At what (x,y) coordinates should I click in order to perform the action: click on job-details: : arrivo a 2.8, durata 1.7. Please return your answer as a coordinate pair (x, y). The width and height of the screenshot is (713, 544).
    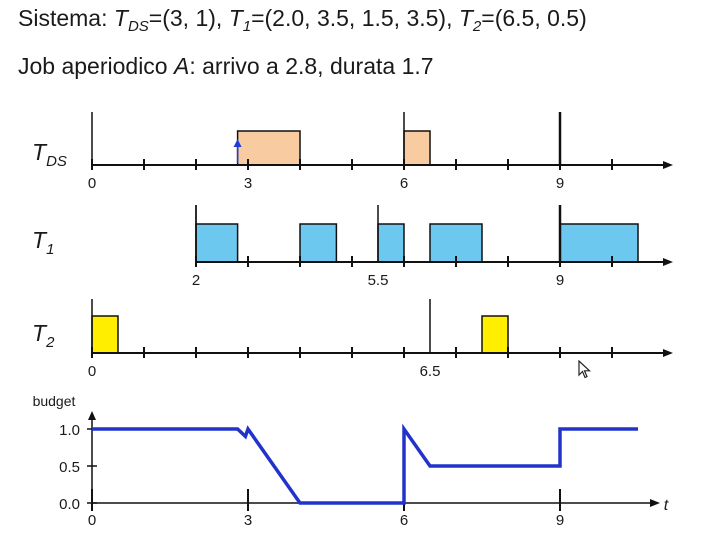
    Looking at the image, I should click on (311, 66).